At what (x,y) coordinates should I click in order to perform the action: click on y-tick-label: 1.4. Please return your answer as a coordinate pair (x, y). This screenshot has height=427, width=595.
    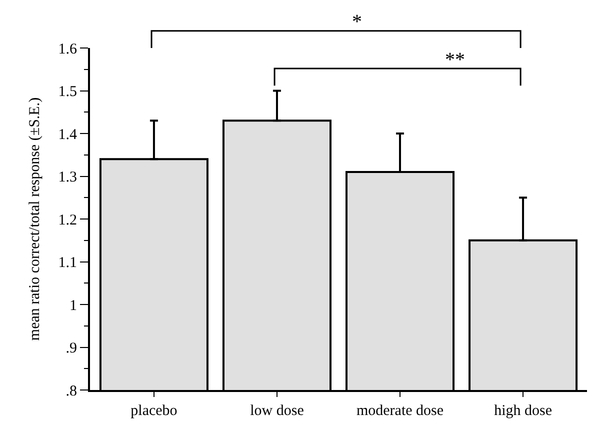
    Looking at the image, I should click on (68, 134).